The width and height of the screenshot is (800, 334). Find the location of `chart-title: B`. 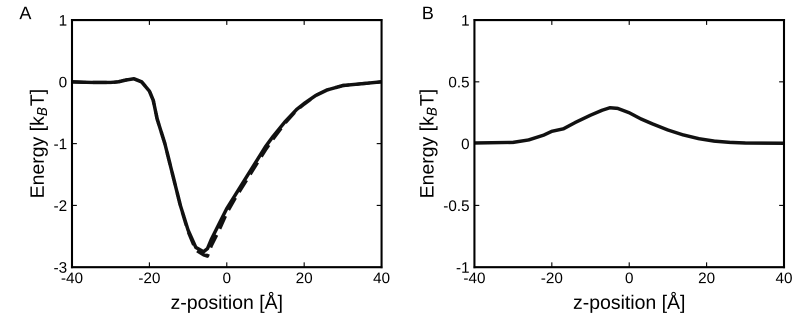

chart-title: B is located at coordinates (428, 13).